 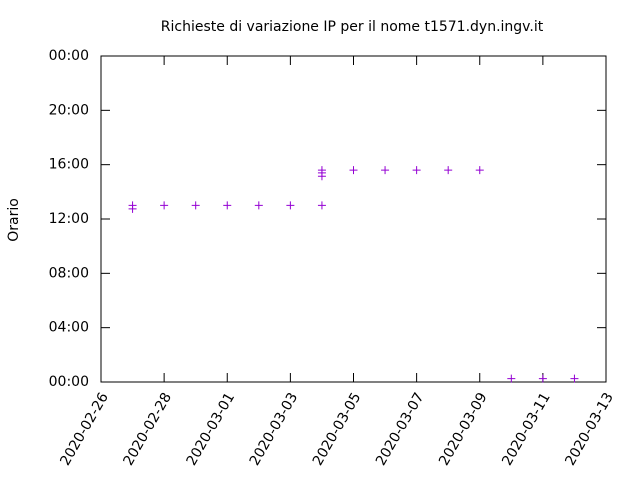 What do you see at coordinates (463, 429) in the screenshot?
I see `x-tick-label: 2020-03-09` at bounding box center [463, 429].